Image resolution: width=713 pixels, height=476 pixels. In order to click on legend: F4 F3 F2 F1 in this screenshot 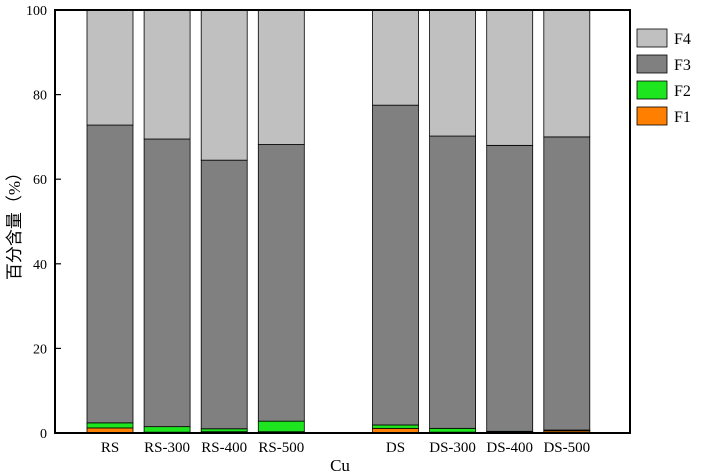, I will do `click(663, 77)`.